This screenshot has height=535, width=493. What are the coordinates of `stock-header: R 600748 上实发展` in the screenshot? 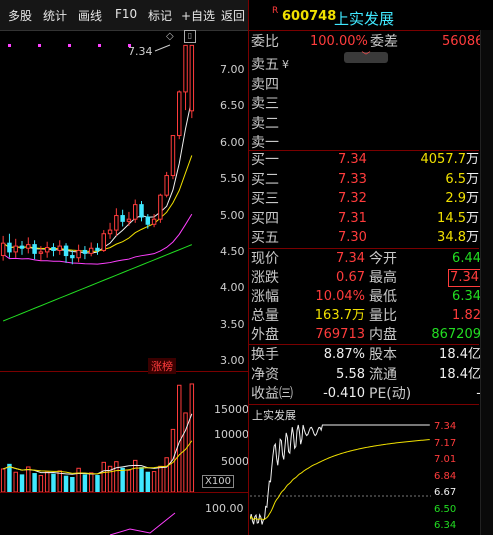 It's located at (371, 15).